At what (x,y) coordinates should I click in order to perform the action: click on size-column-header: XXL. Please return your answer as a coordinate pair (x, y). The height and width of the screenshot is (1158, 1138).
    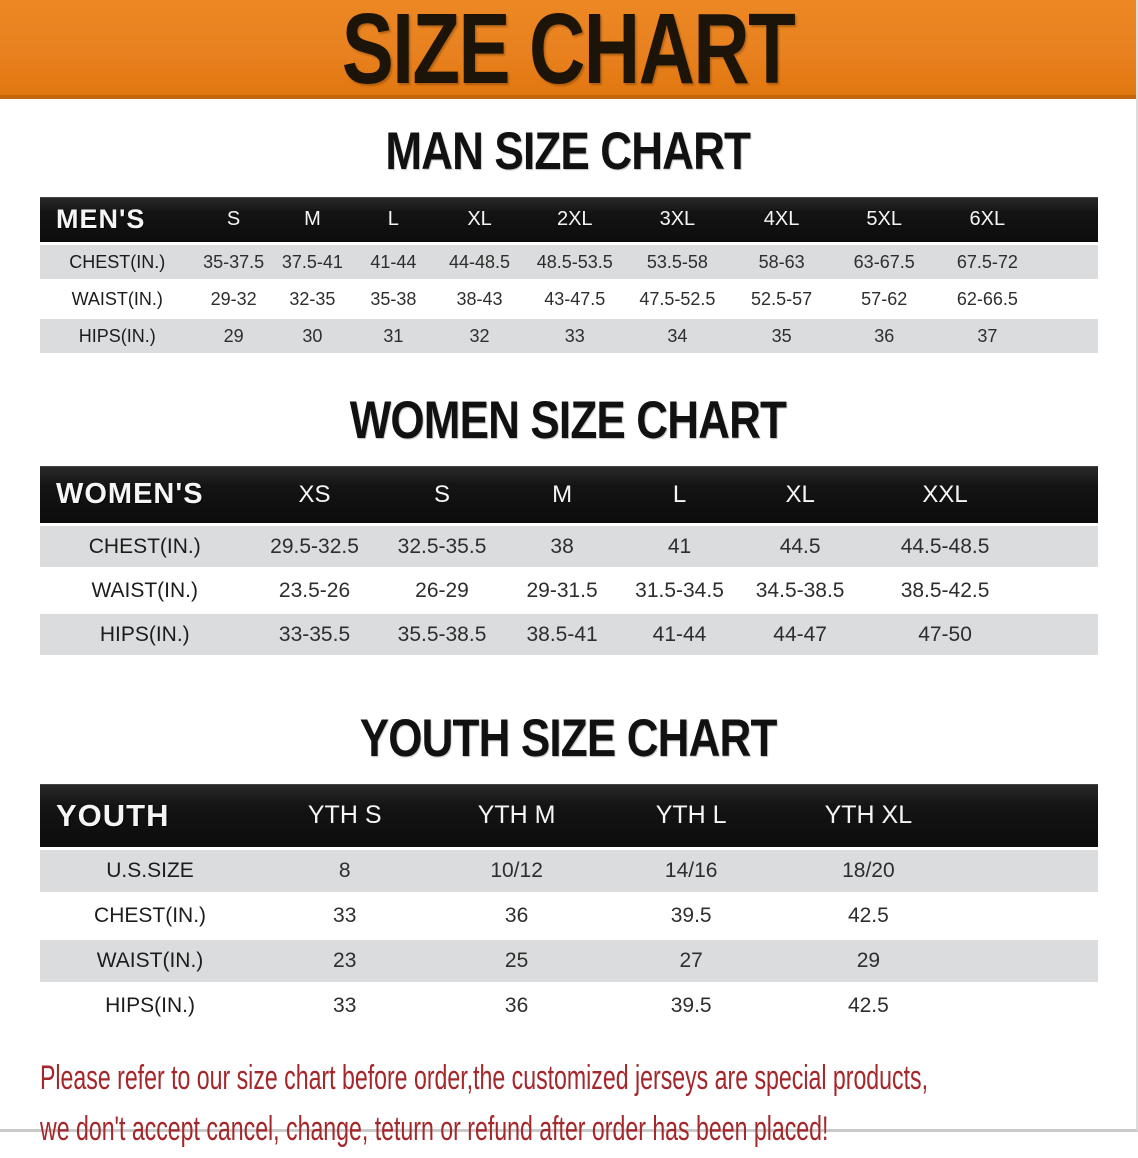
    Looking at the image, I should click on (945, 494).